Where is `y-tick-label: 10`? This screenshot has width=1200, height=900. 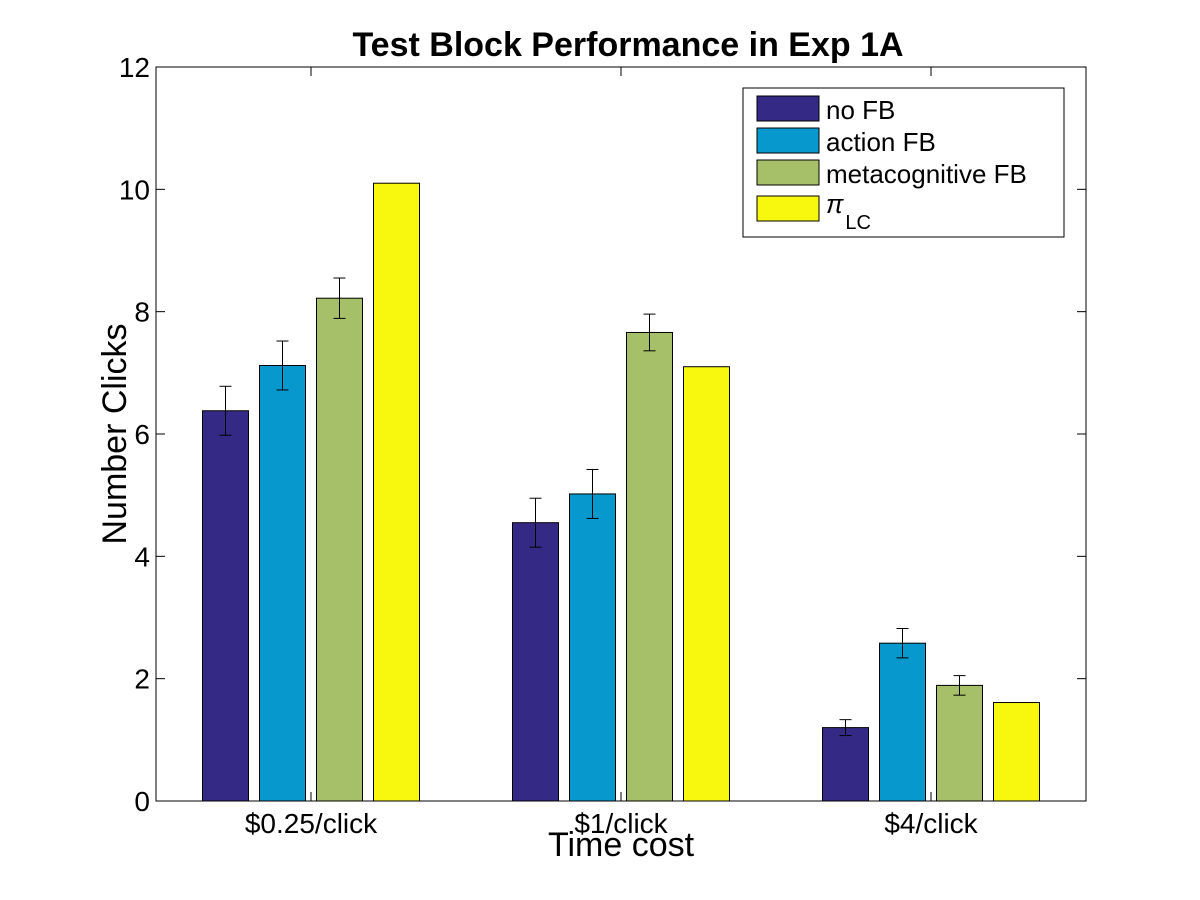
y-tick-label: 10 is located at coordinates (134, 189).